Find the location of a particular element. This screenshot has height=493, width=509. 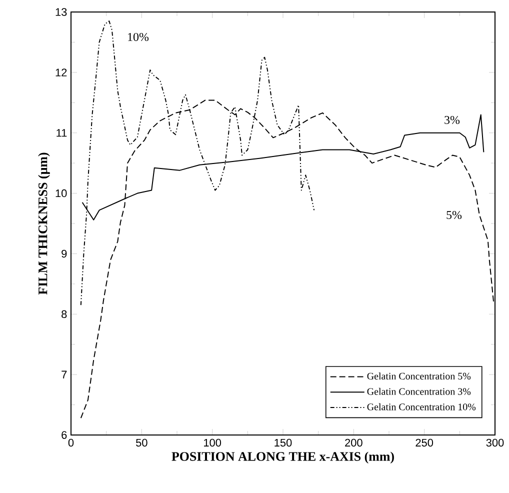

y-tick-label: 7 is located at coordinates (64, 374).